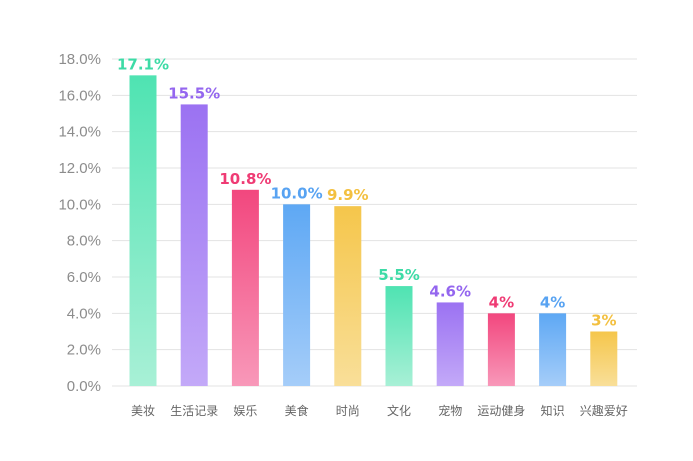  I want to click on x-tick-label: 娱乐, so click(245, 411).